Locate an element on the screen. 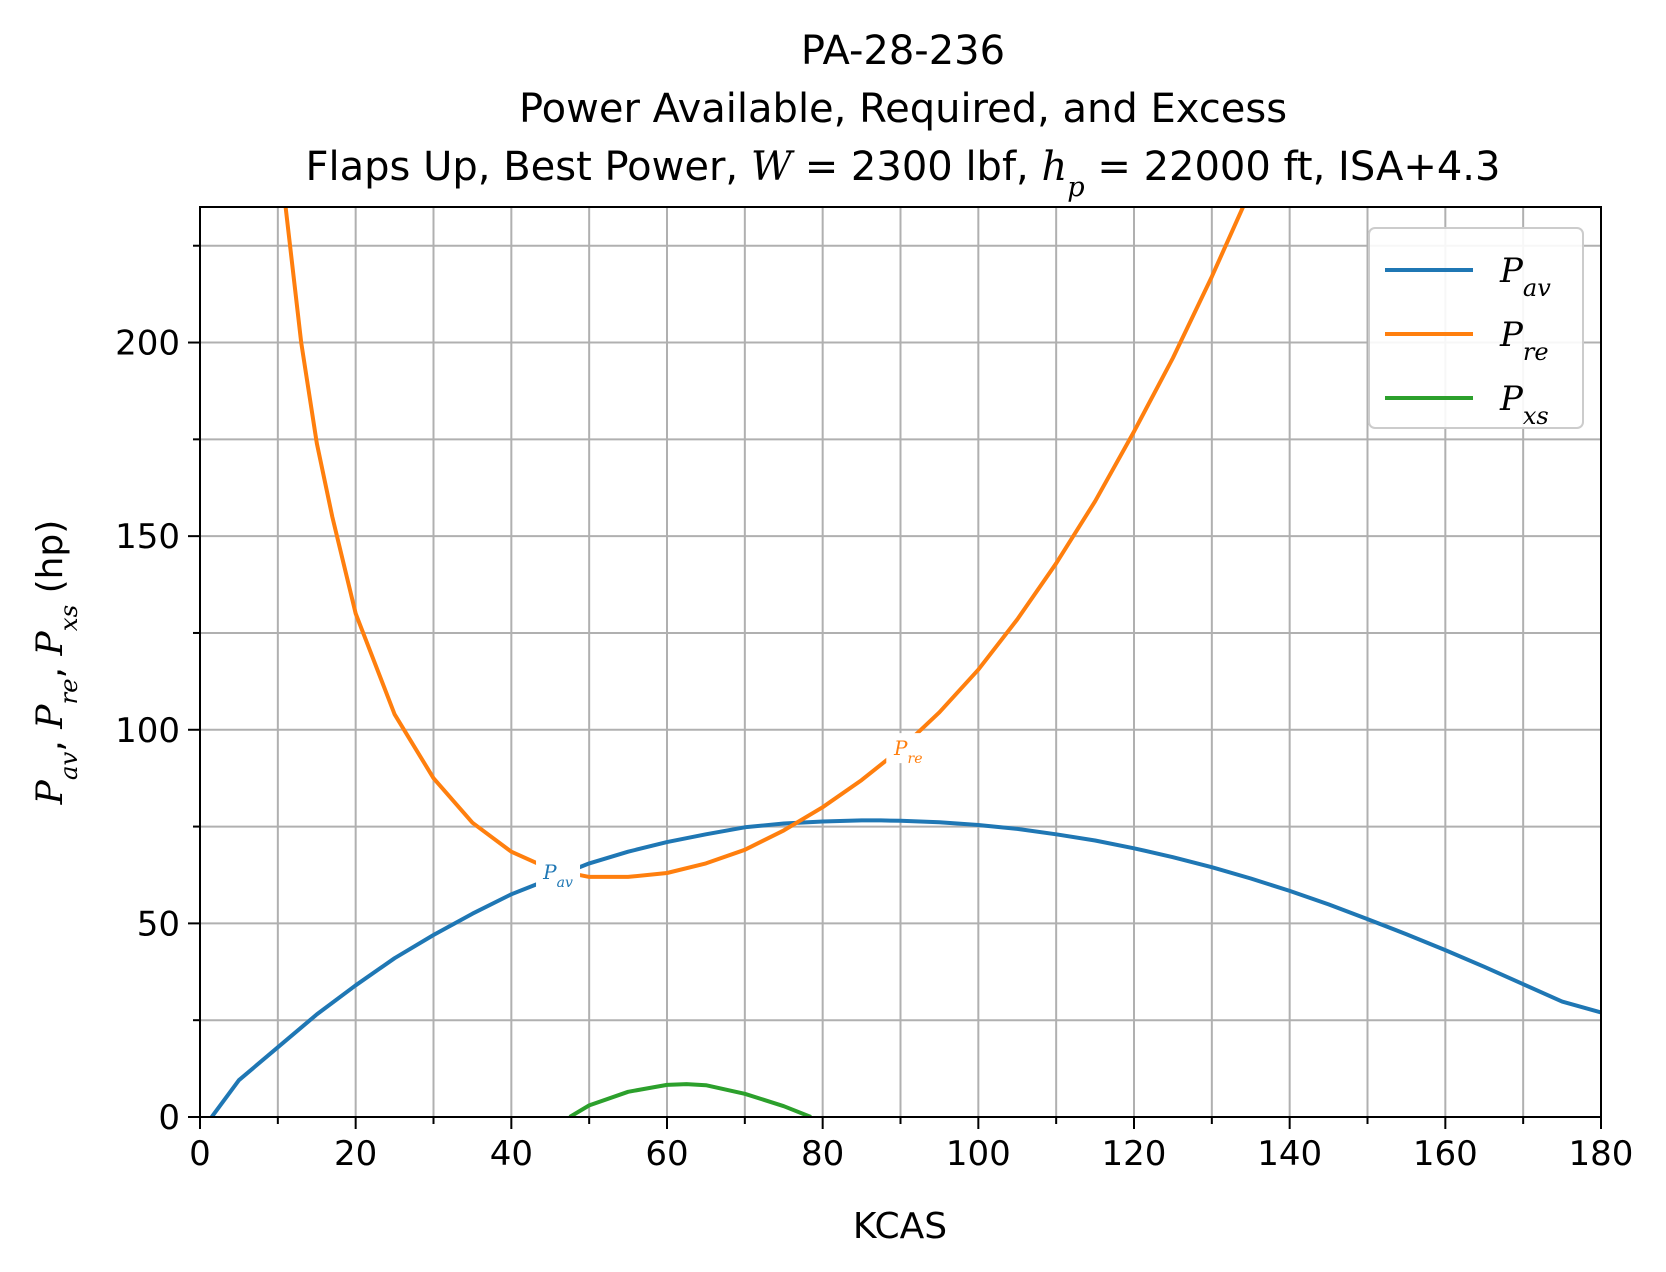 This screenshot has width=1666, height=1272. inline-label-text: Pre is located at coordinates (907, 751).